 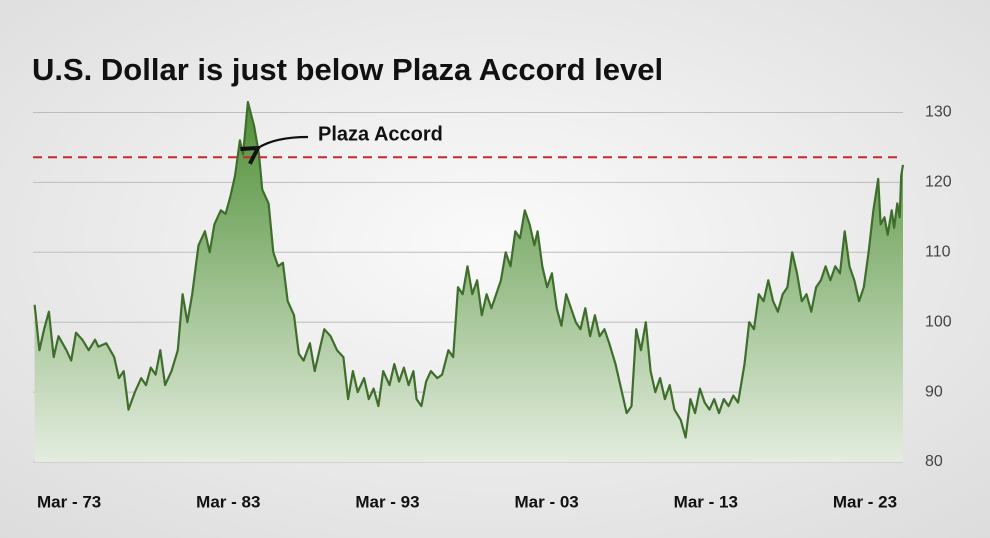 What do you see at coordinates (934, 391) in the screenshot?
I see `y-tick-label: 90` at bounding box center [934, 391].